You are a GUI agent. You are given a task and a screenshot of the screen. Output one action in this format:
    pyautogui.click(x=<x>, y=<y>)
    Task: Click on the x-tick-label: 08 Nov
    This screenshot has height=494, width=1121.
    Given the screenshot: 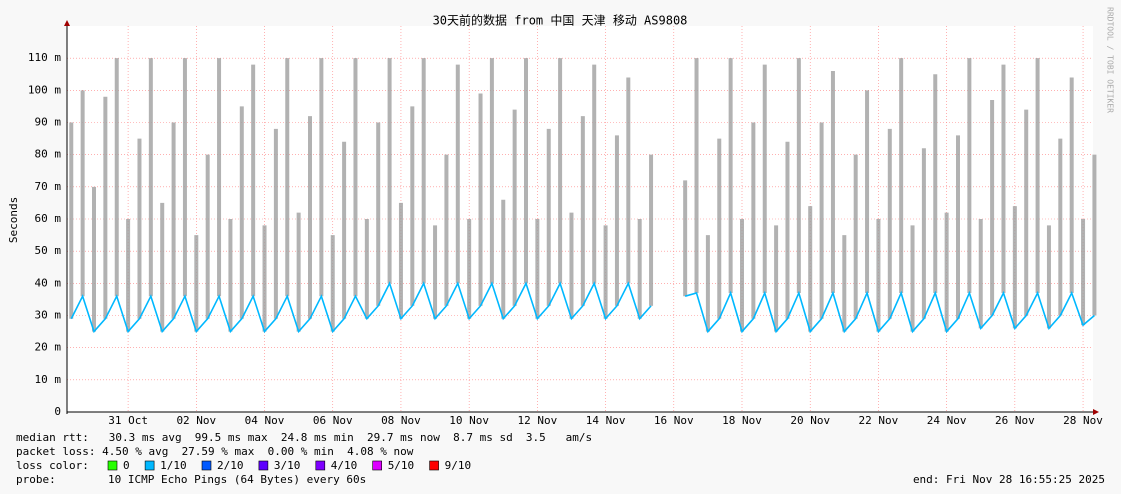 What is the action you would take?
    pyautogui.click(x=401, y=420)
    